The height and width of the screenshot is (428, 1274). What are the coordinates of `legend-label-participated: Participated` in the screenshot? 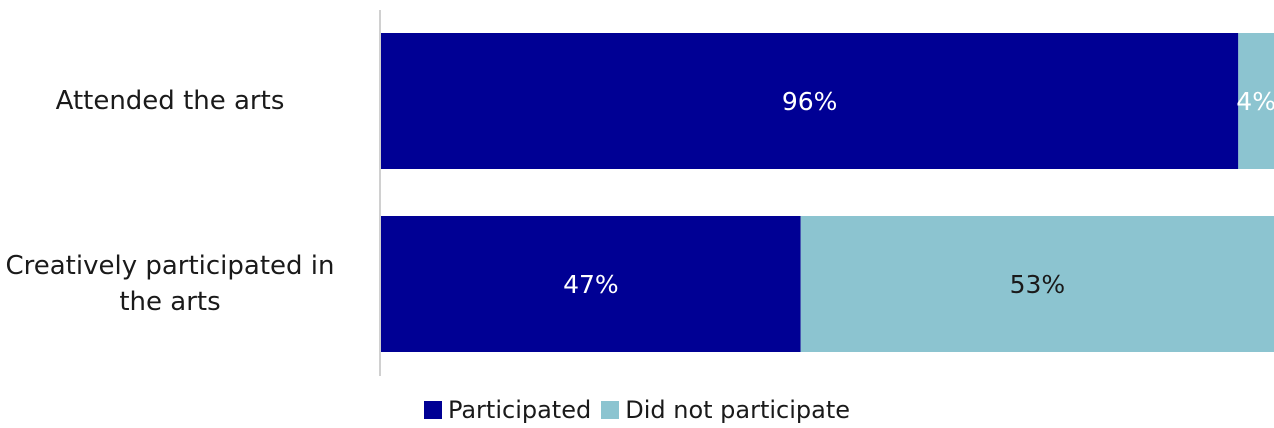 It's located at (519, 410).